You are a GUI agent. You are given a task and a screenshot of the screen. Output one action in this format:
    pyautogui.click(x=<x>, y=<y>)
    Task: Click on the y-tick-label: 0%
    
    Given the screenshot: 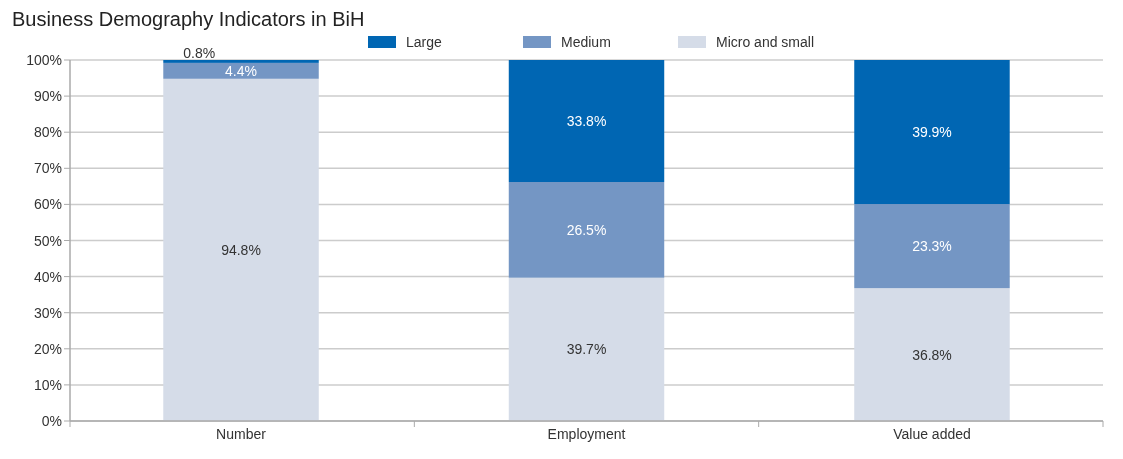 What is the action you would take?
    pyautogui.click(x=51, y=421)
    